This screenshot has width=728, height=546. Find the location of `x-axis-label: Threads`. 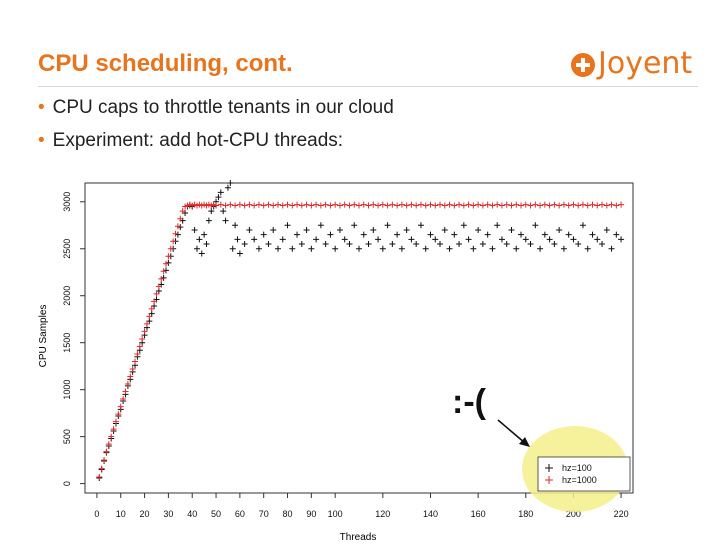

x-axis-label: Threads is located at coordinates (358, 537).